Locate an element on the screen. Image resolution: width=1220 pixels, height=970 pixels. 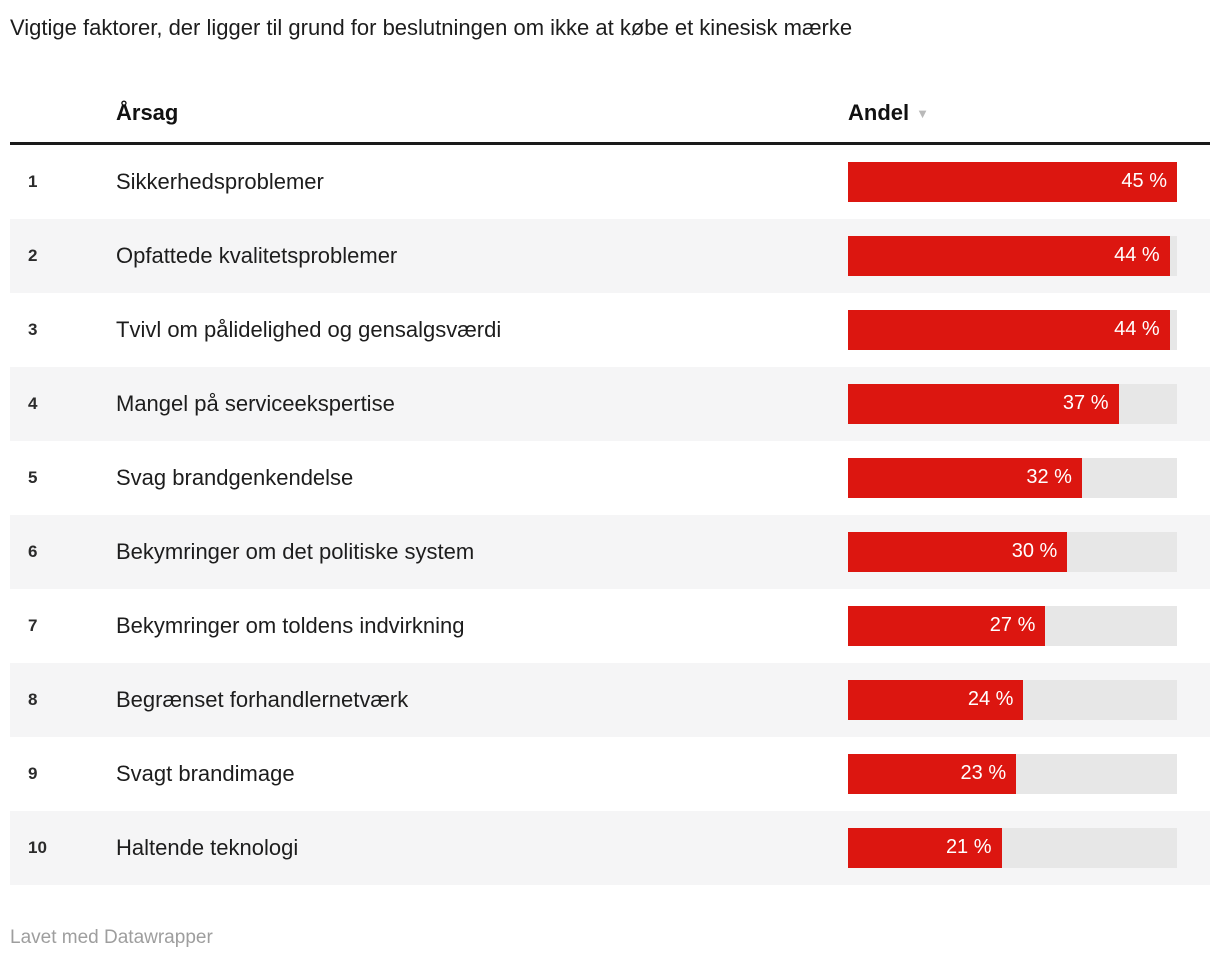
attribution-credit: Lavet med Datawrapper is located at coordinates (111, 937).